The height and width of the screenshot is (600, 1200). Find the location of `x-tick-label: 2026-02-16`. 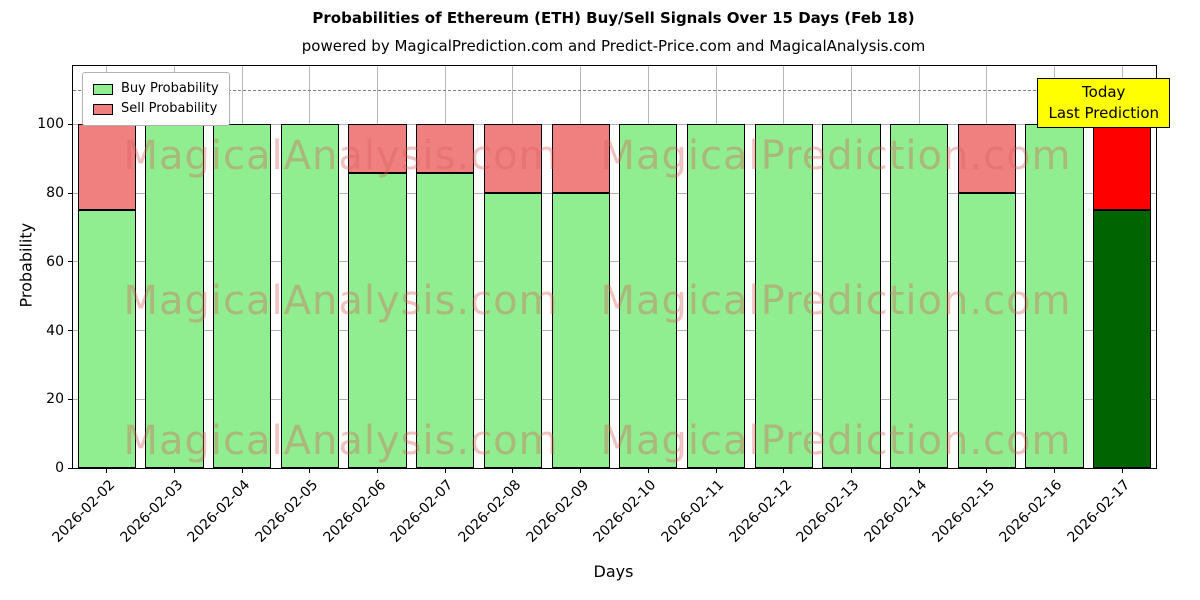

x-tick-label: 2026-02-16 is located at coordinates (1031, 511).